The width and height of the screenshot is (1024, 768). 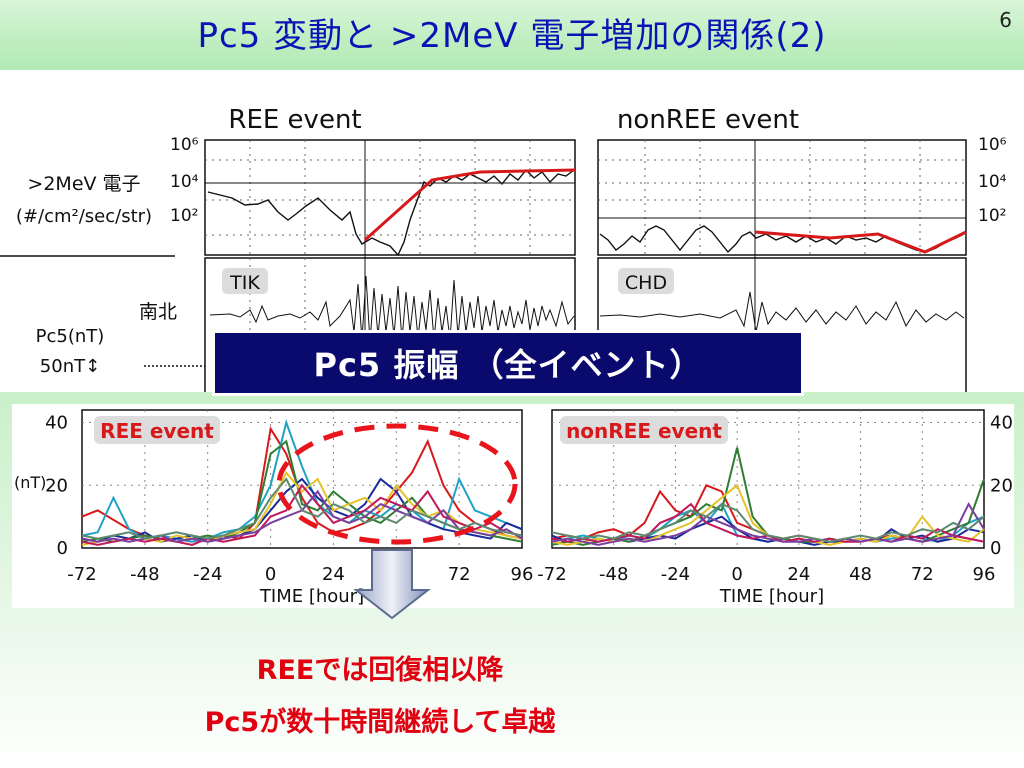 What do you see at coordinates (860, 574) in the screenshot?
I see `nonree-xtick-label: 48` at bounding box center [860, 574].